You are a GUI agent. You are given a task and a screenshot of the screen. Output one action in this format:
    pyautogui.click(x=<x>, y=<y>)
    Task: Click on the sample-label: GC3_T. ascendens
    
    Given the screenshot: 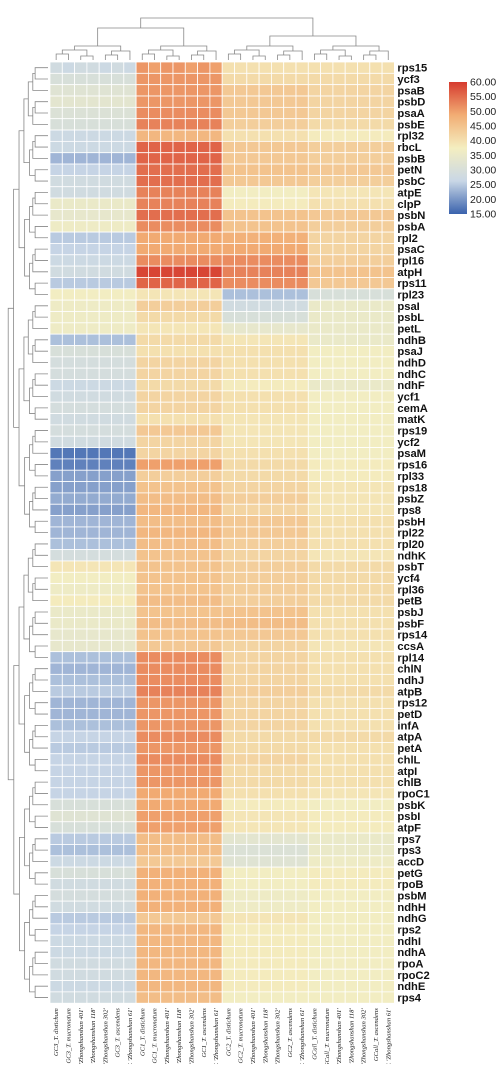 What is the action you would take?
    pyautogui.click(x=118, y=1033)
    